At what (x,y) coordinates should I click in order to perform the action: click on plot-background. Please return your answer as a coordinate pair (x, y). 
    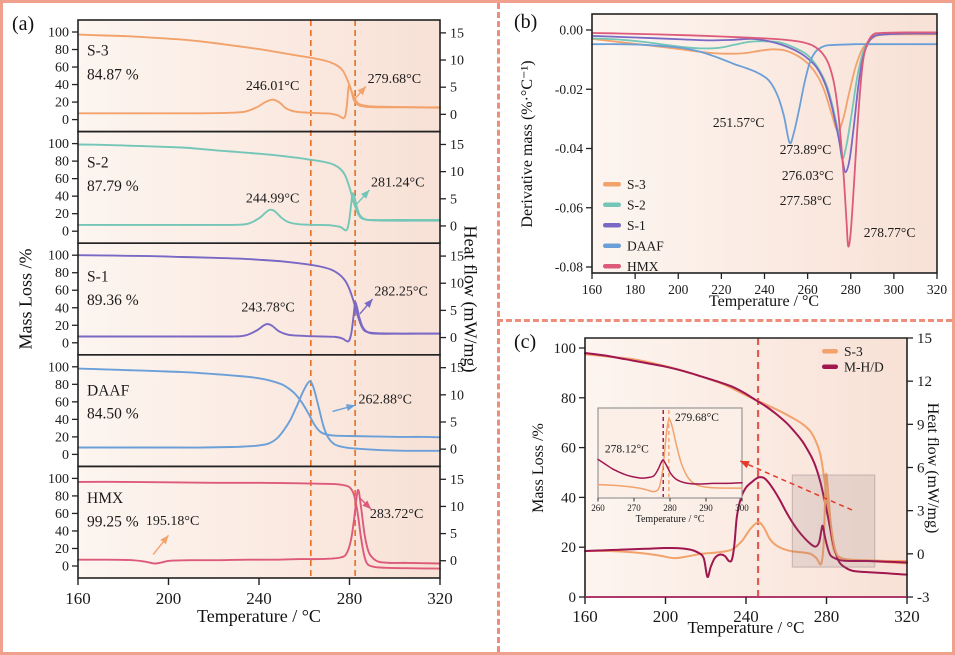
    Looking at the image, I should click on (764, 143).